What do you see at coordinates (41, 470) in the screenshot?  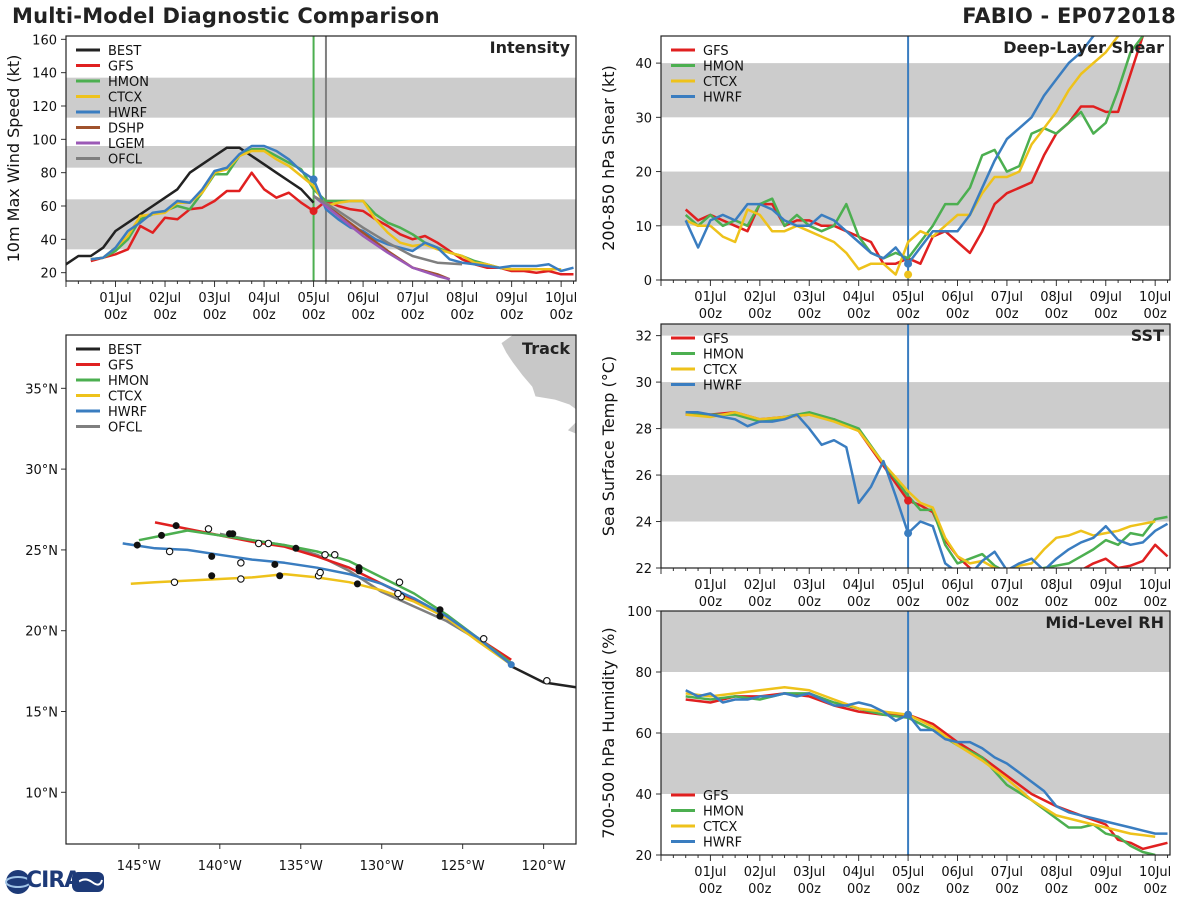 I see `lat-tick-label: 30°N` at bounding box center [41, 470].